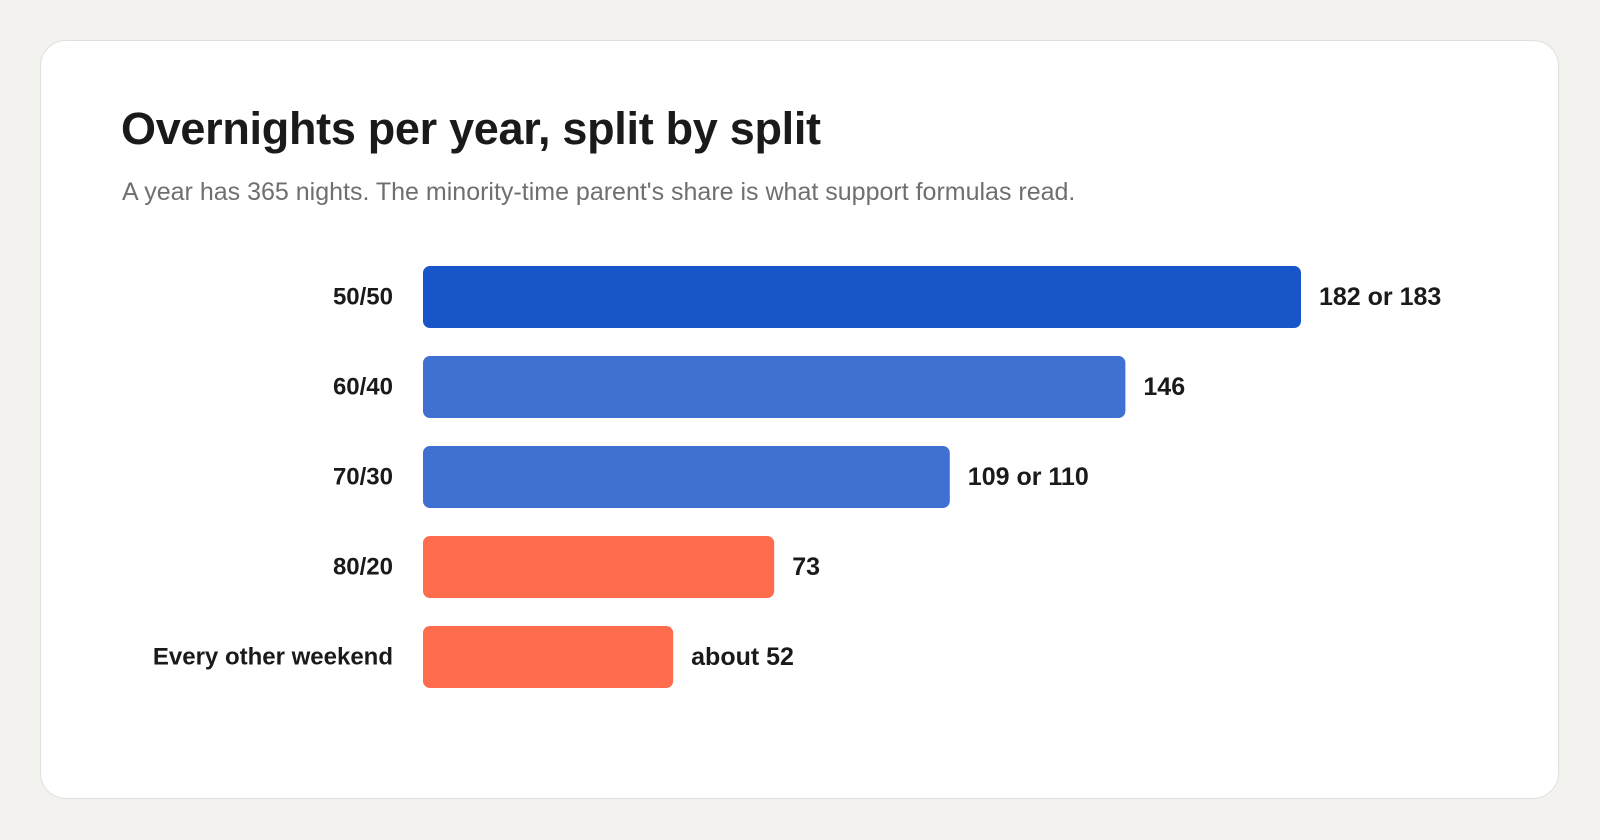  What do you see at coordinates (1380, 297) in the screenshot?
I see `value-label: 182 or 183` at bounding box center [1380, 297].